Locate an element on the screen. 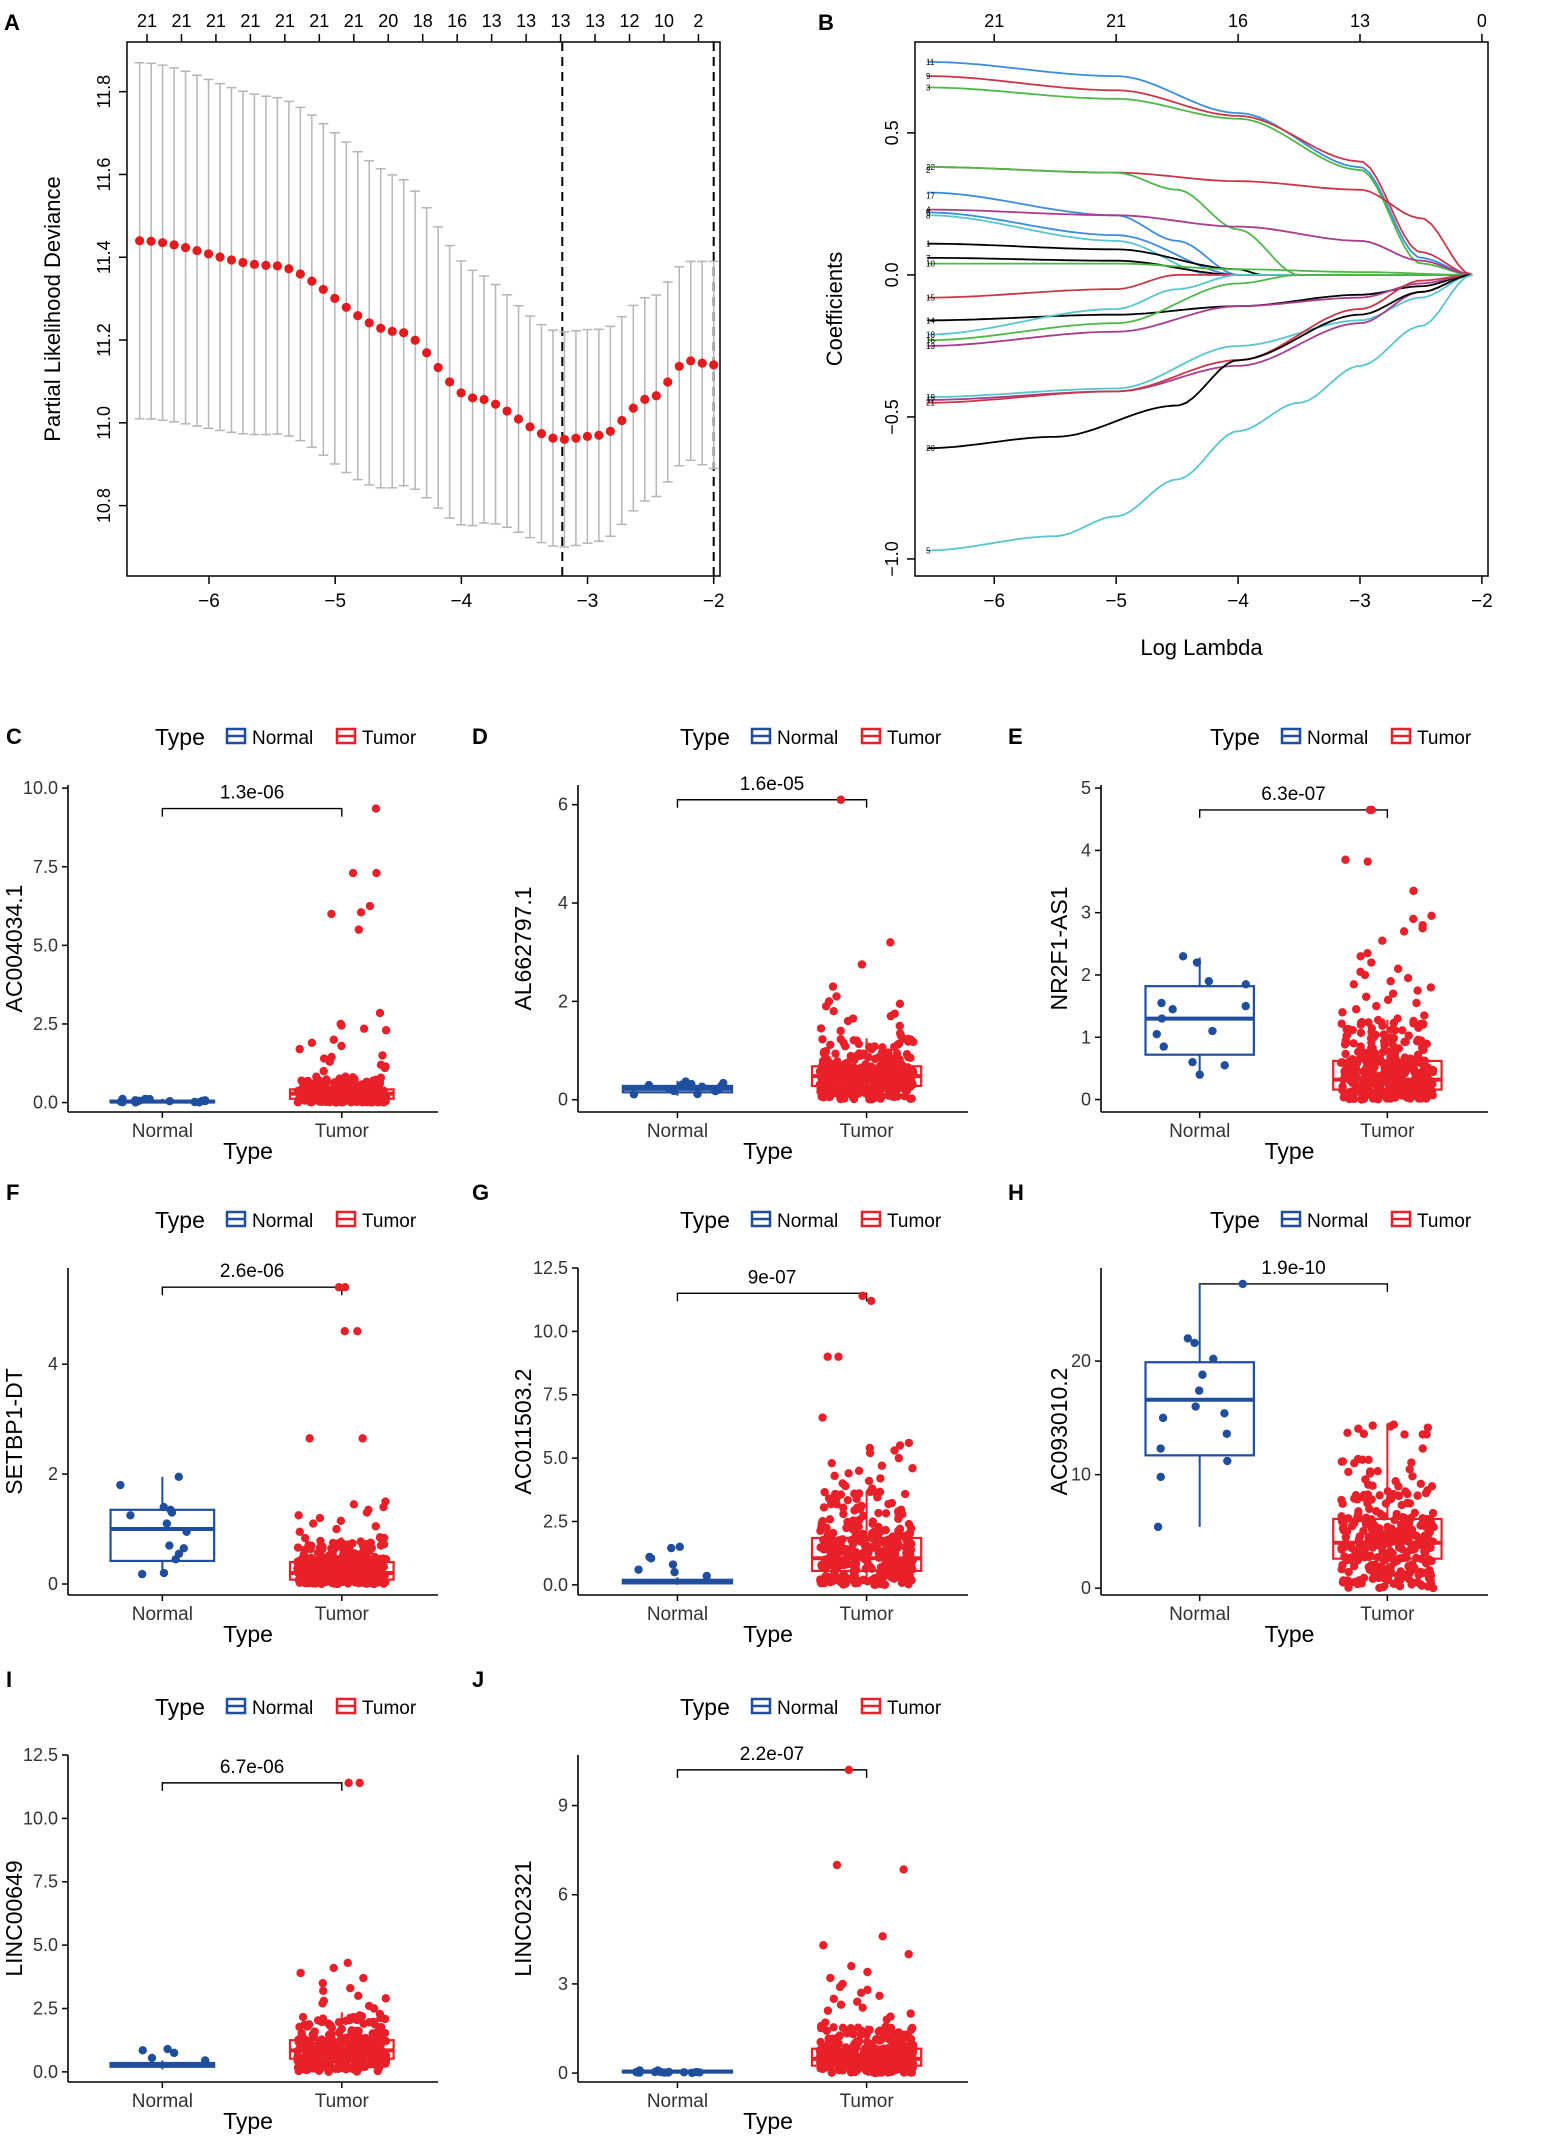  p-value-label: 1.6e-05 is located at coordinates (772, 784).